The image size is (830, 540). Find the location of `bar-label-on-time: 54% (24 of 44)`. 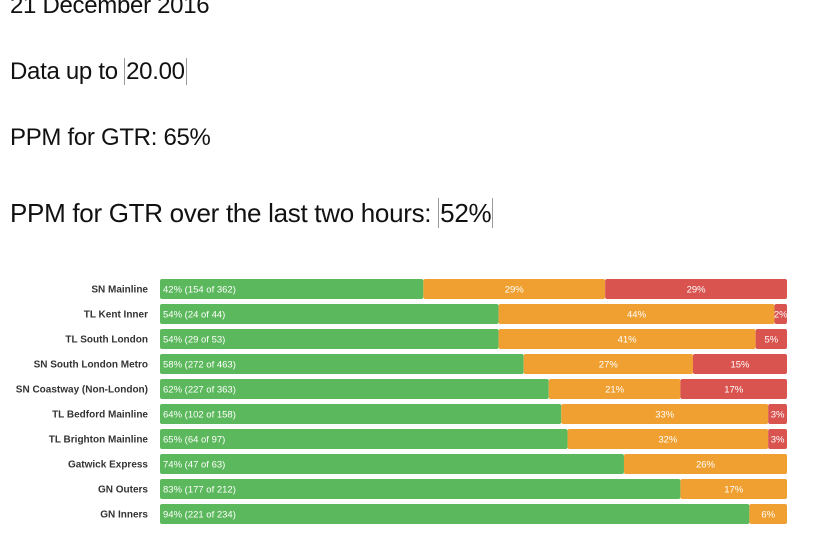

bar-label-on-time: 54% (24 of 44) is located at coordinates (194, 315).